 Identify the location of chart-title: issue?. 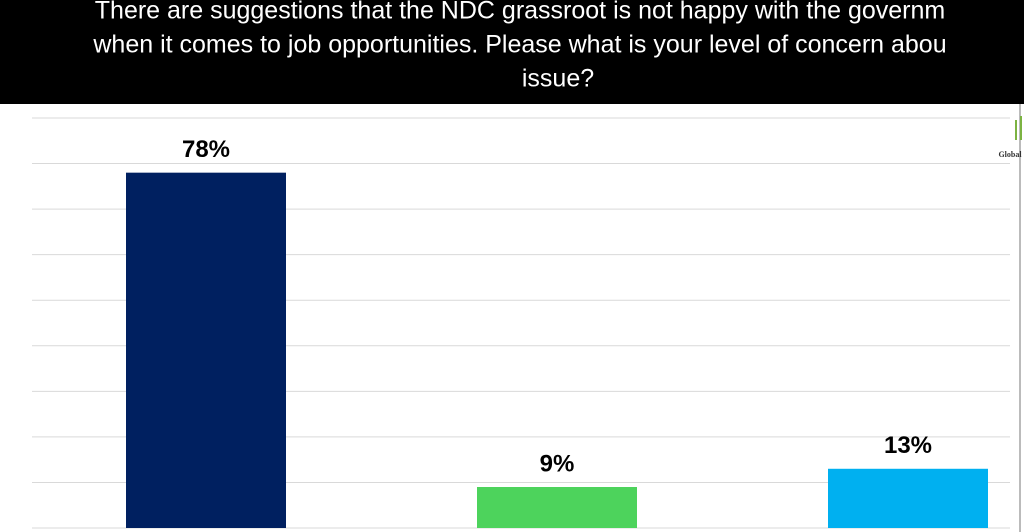
(558, 79).